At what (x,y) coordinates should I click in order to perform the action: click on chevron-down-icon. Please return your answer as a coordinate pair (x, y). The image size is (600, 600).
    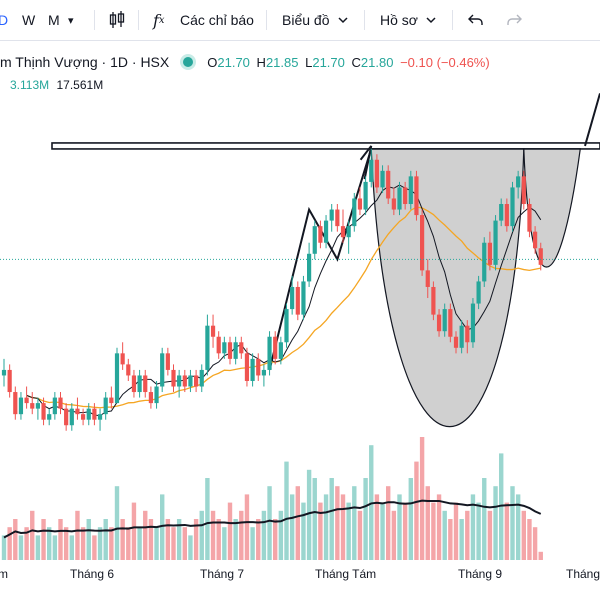
    Looking at the image, I should click on (343, 20).